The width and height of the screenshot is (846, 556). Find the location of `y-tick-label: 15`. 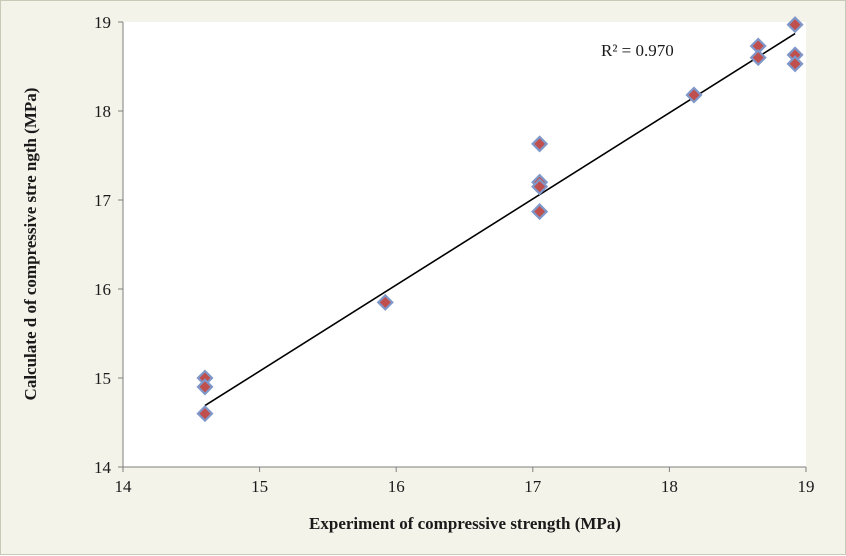

y-tick-label: 15 is located at coordinates (102, 378).